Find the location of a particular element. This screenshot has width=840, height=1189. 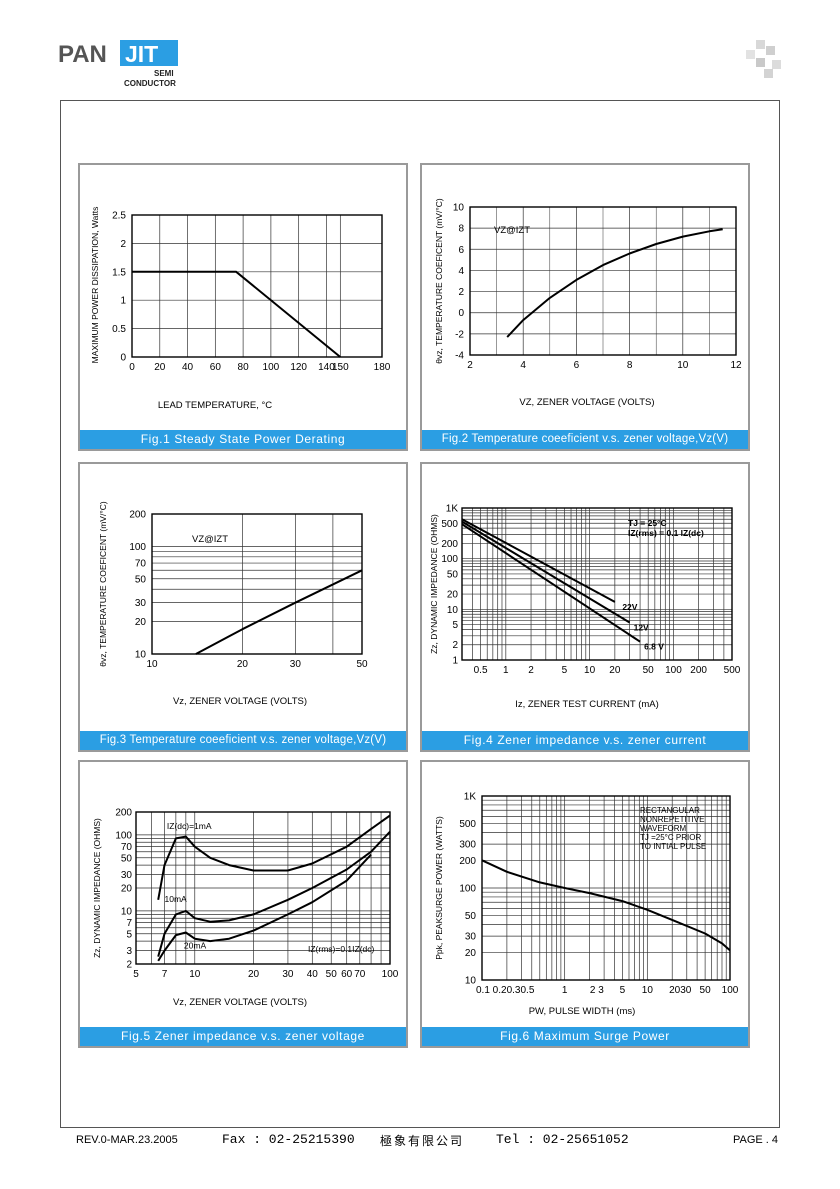

x-tick-label: 50 is located at coordinates (332, 974).